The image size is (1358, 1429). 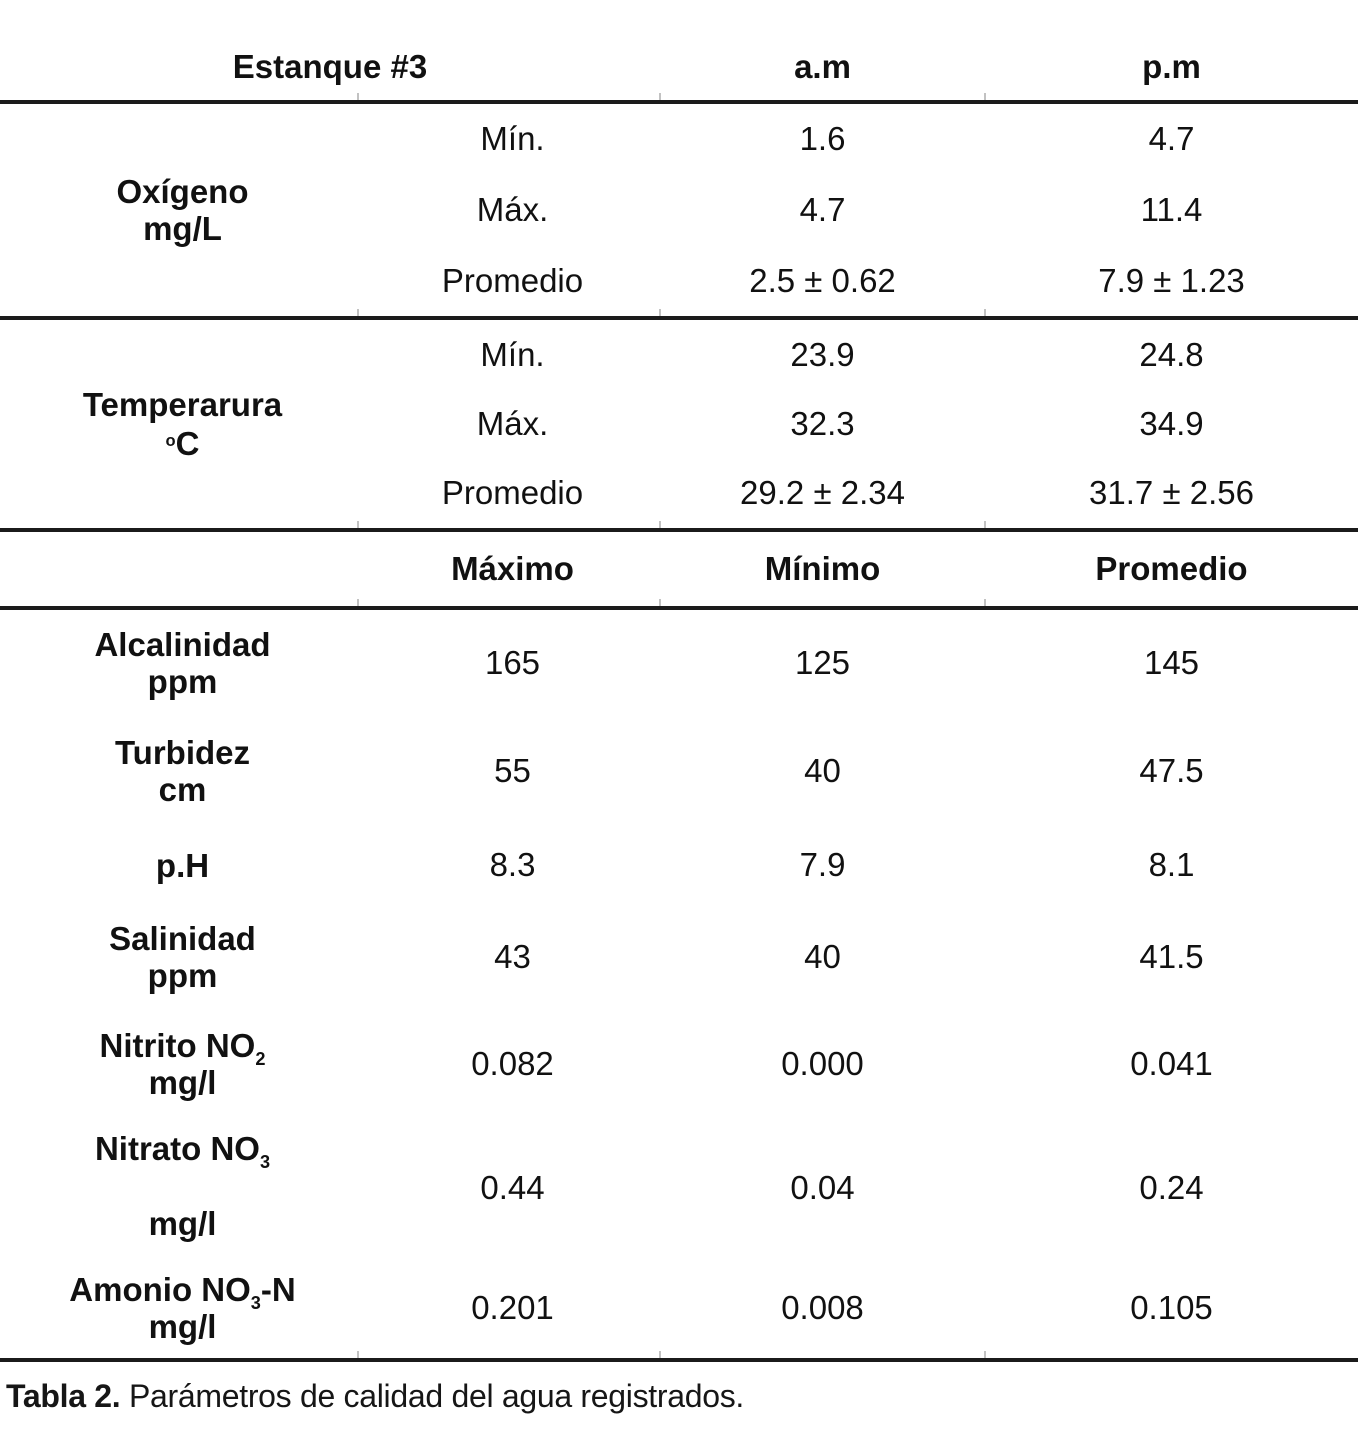 What do you see at coordinates (512, 1063) in the screenshot?
I see `value-max: 0.082` at bounding box center [512, 1063].